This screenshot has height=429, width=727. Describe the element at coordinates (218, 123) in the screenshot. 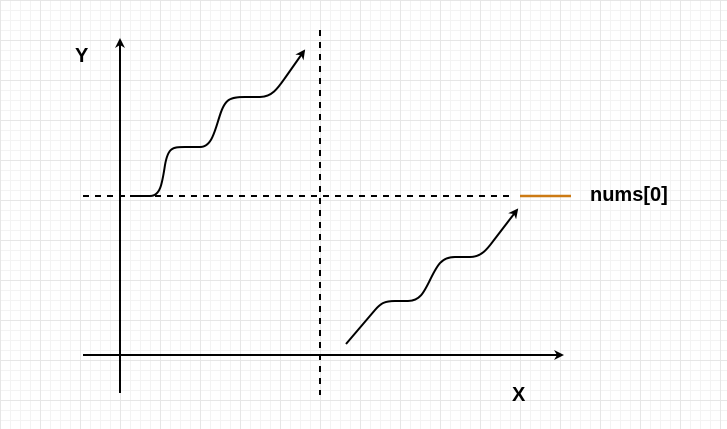

I see `left-ascending-curve` at that location.